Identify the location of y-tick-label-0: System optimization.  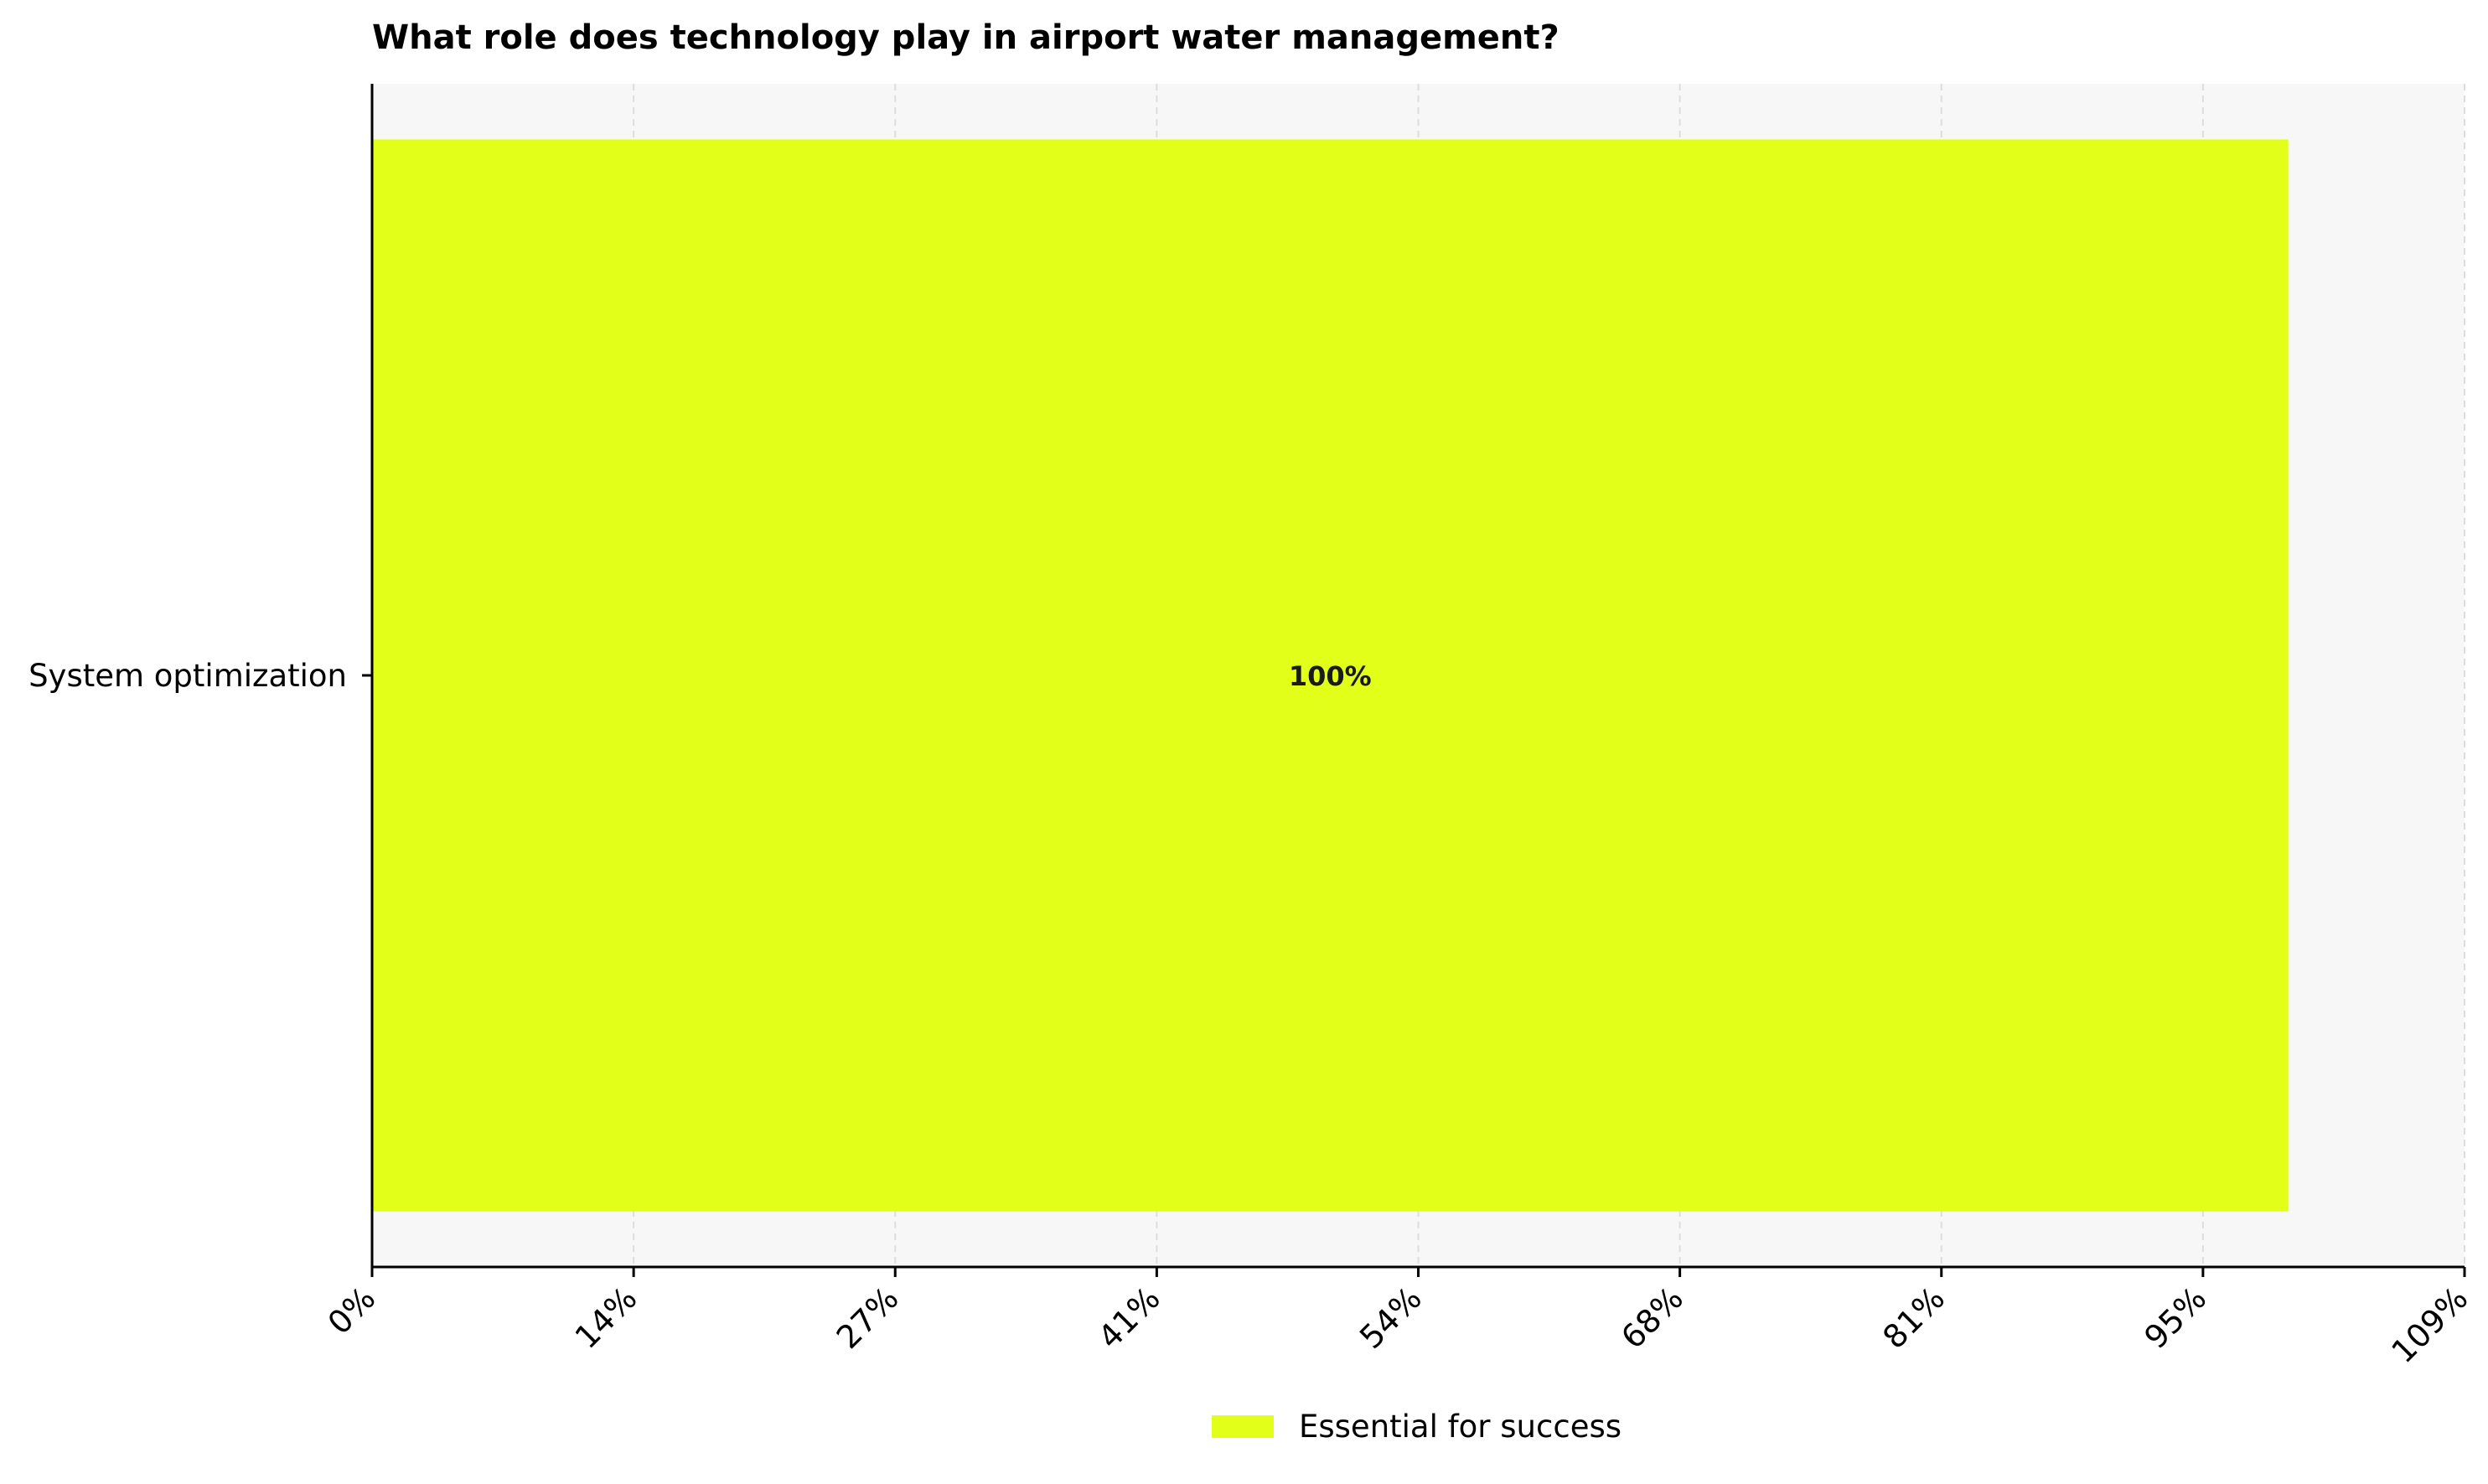
(187, 676).